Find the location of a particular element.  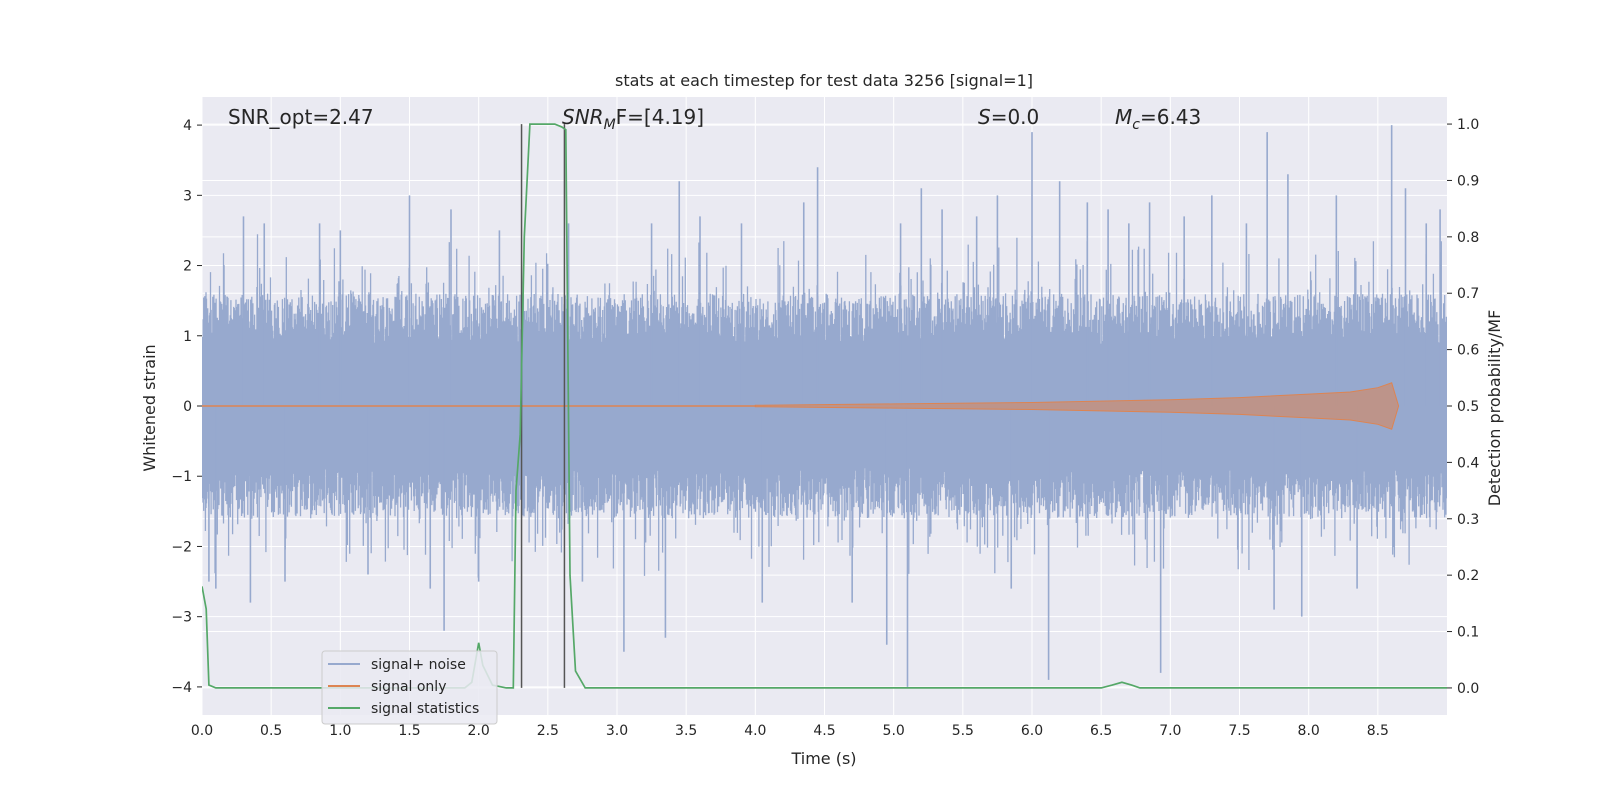

x-tick-label: 4.0 is located at coordinates (755, 731).